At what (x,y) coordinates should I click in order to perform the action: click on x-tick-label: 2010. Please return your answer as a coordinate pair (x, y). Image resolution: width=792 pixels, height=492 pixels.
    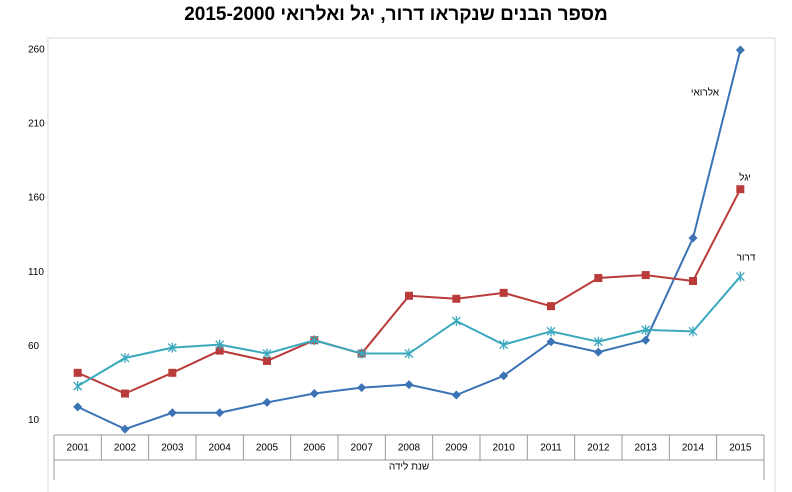
    Looking at the image, I should click on (504, 448).